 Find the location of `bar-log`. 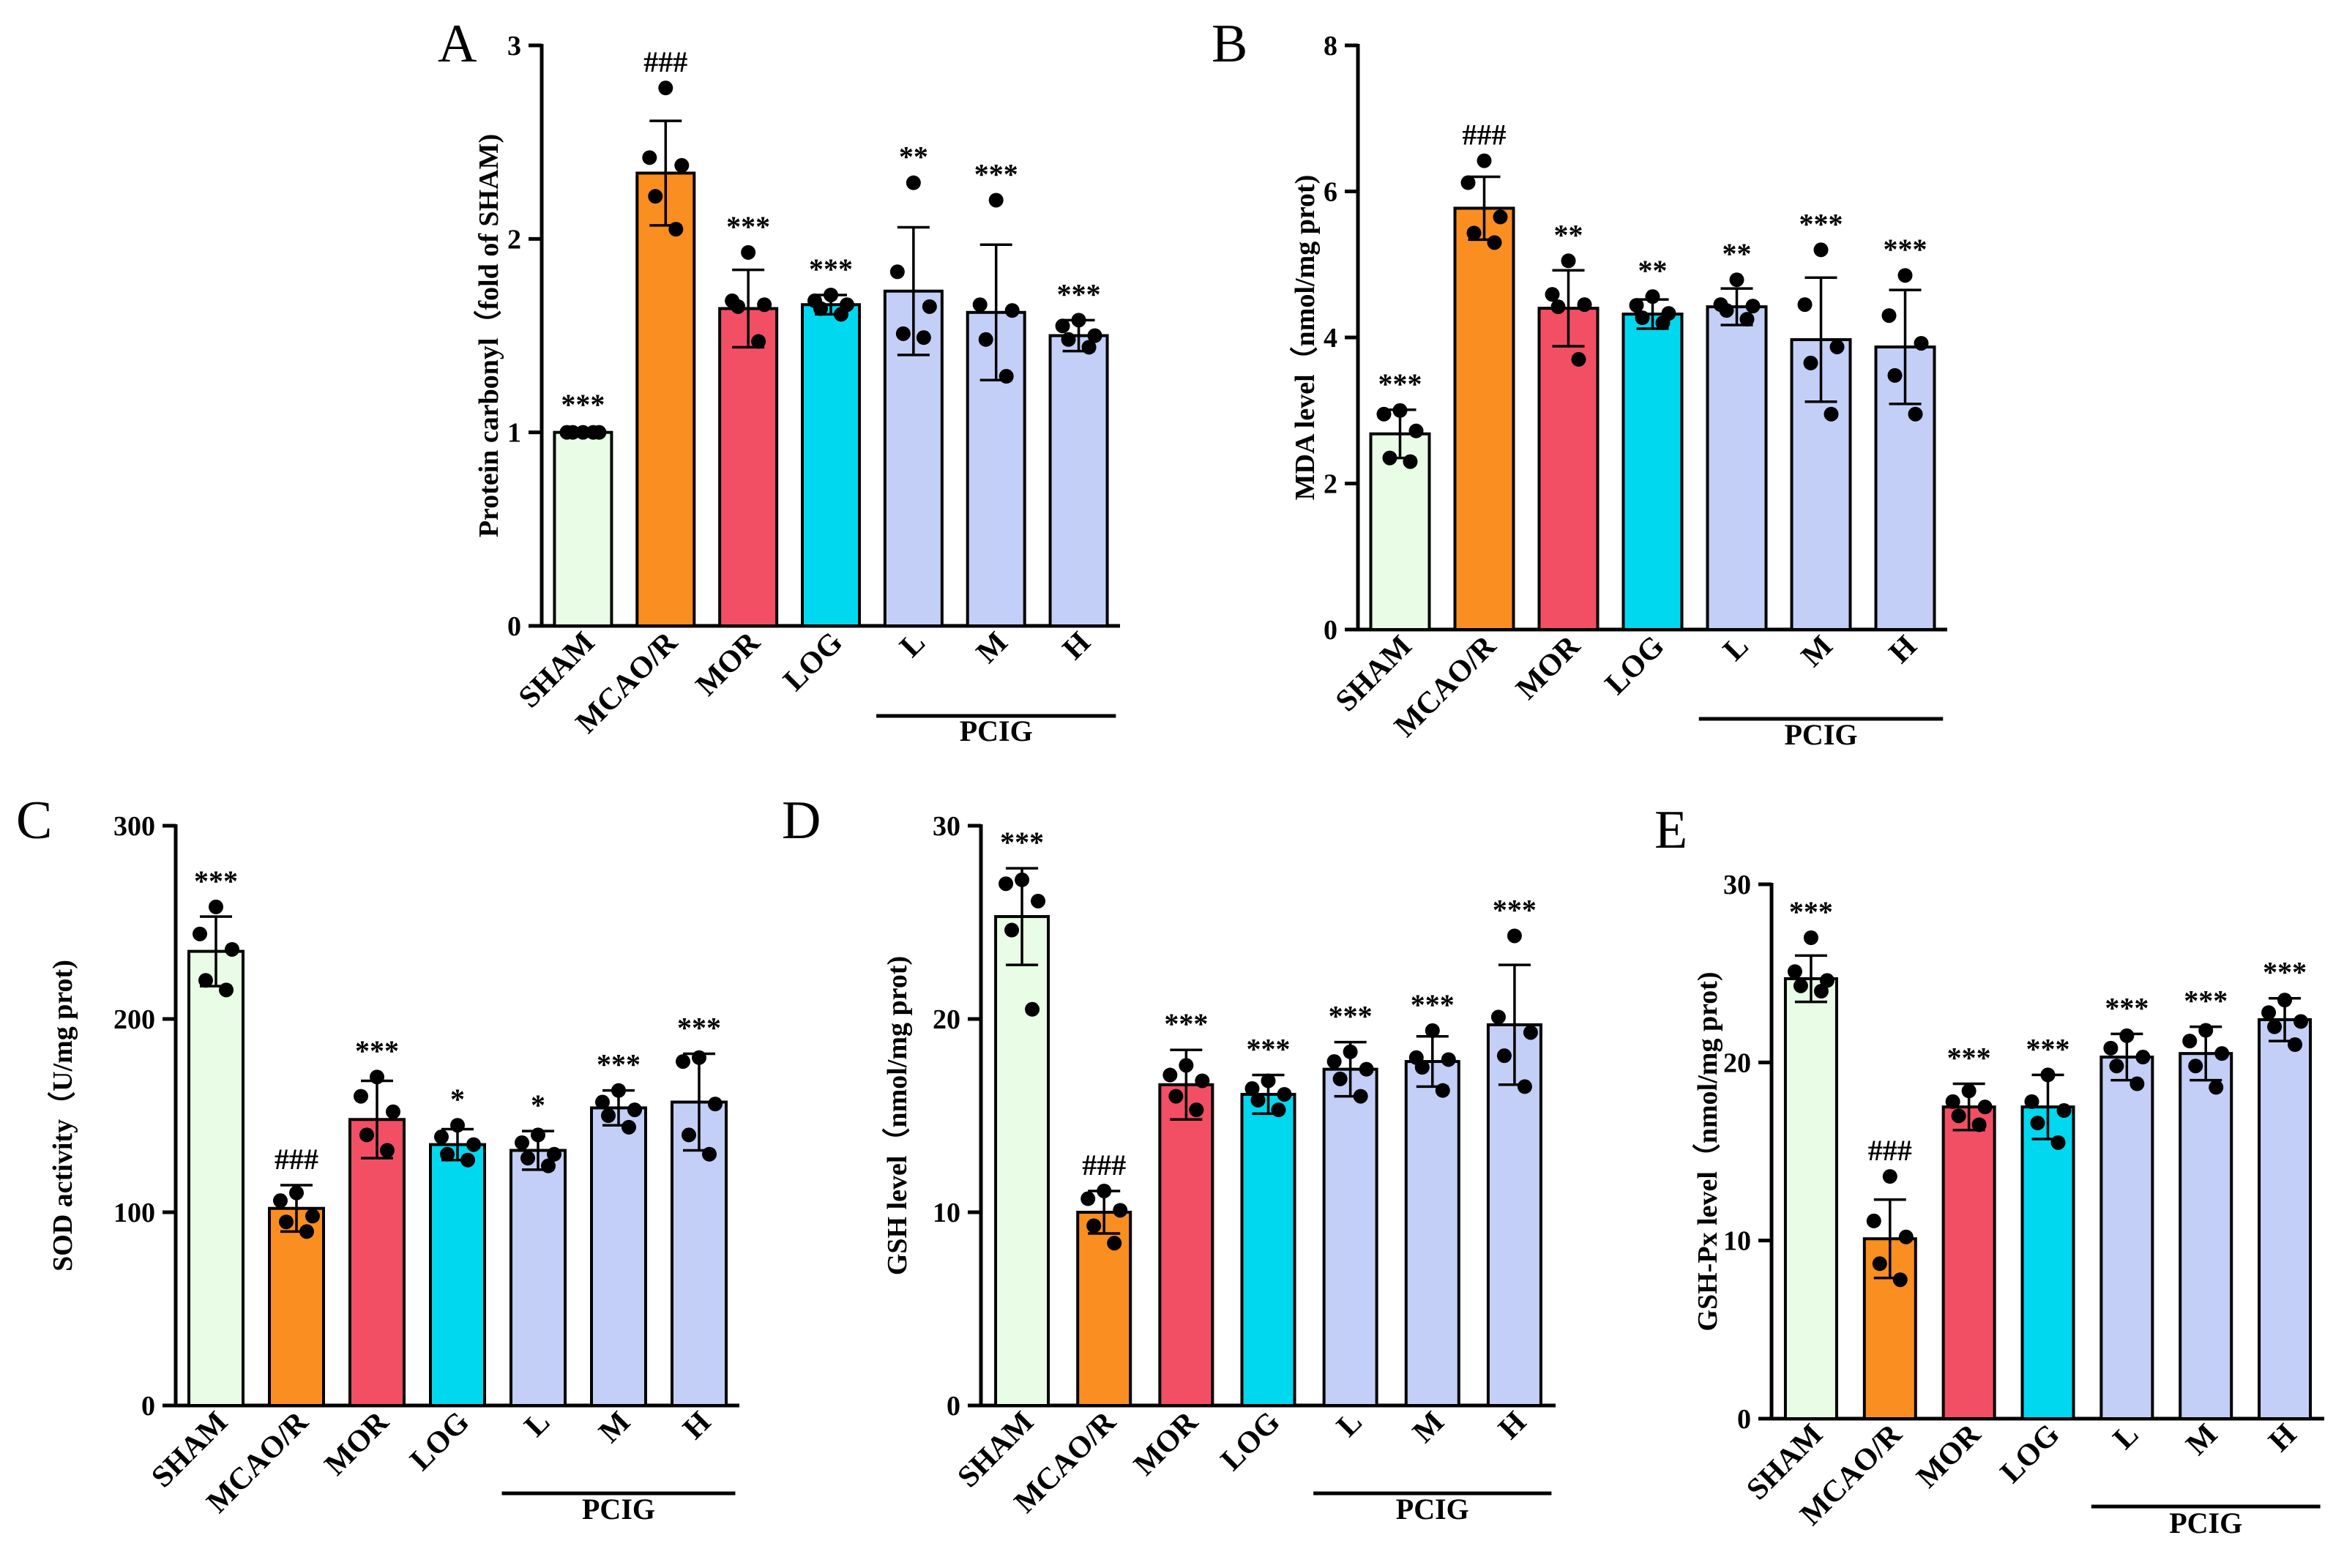

bar-log is located at coordinates (1268, 1249).